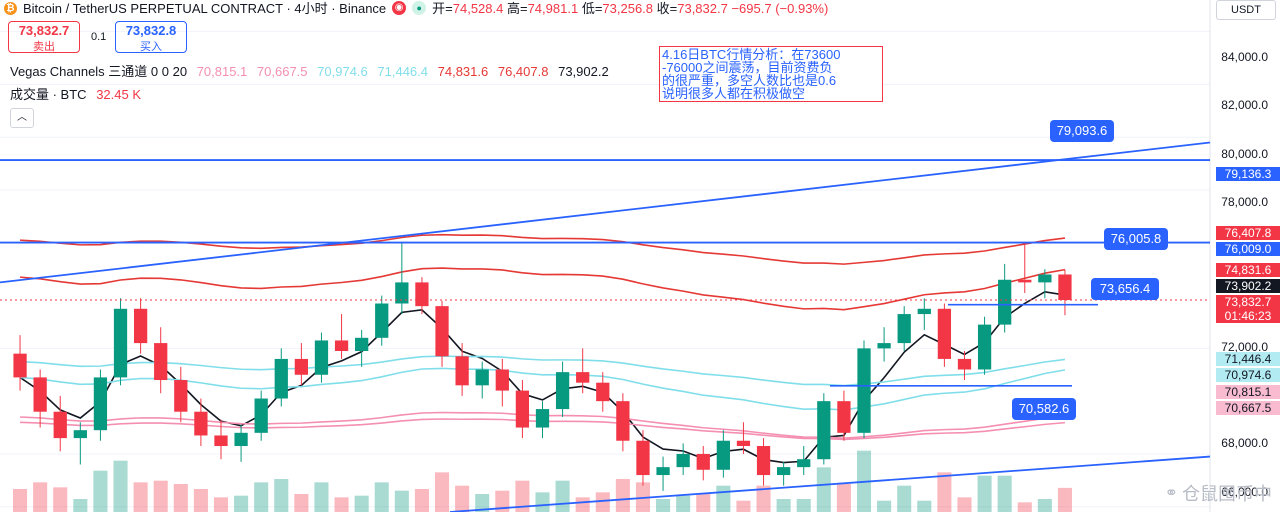 This screenshot has width=1280, height=512. I want to click on volume-indicator-legend: 成交量 · BTC 32.45 K, so click(78, 93).